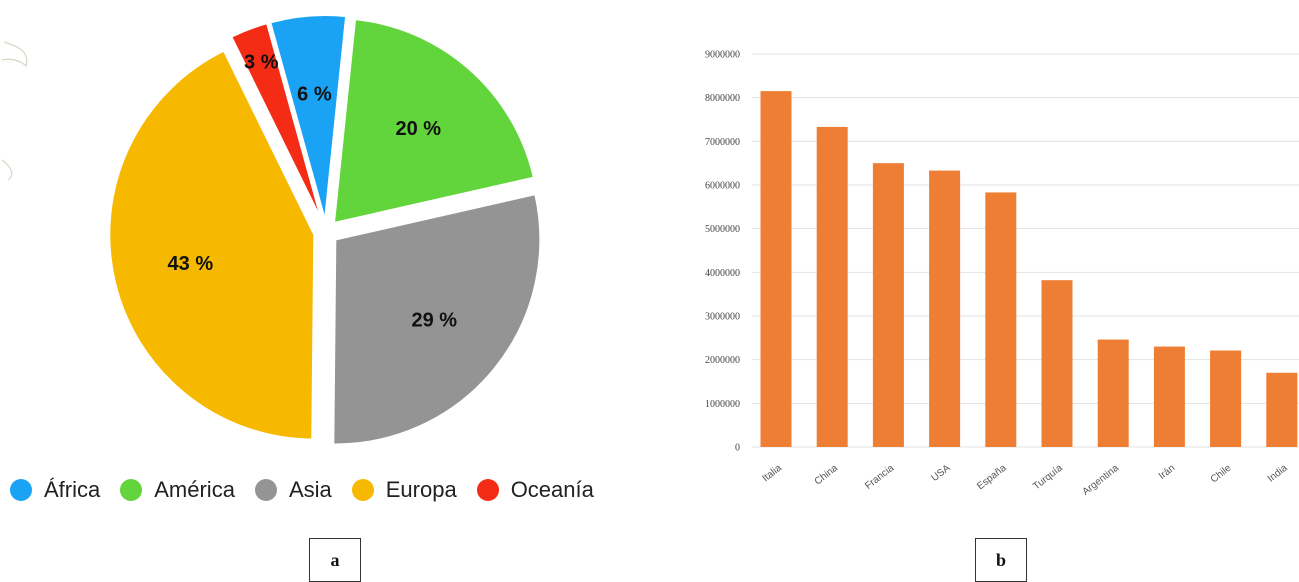 This screenshot has width=1299, height=582. What do you see at coordinates (418, 129) in the screenshot?
I see `pie-label-america: 20 %` at bounding box center [418, 129].